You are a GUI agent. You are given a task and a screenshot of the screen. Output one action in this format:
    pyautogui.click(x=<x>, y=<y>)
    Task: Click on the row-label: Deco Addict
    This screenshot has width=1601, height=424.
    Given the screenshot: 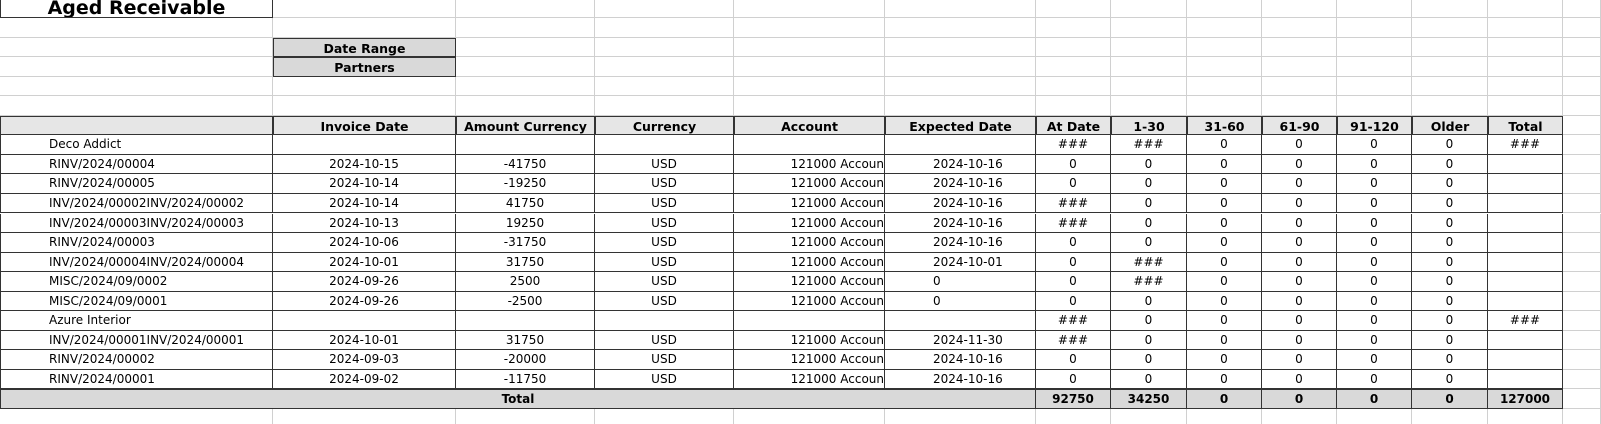 What is the action you would take?
    pyautogui.click(x=136, y=145)
    